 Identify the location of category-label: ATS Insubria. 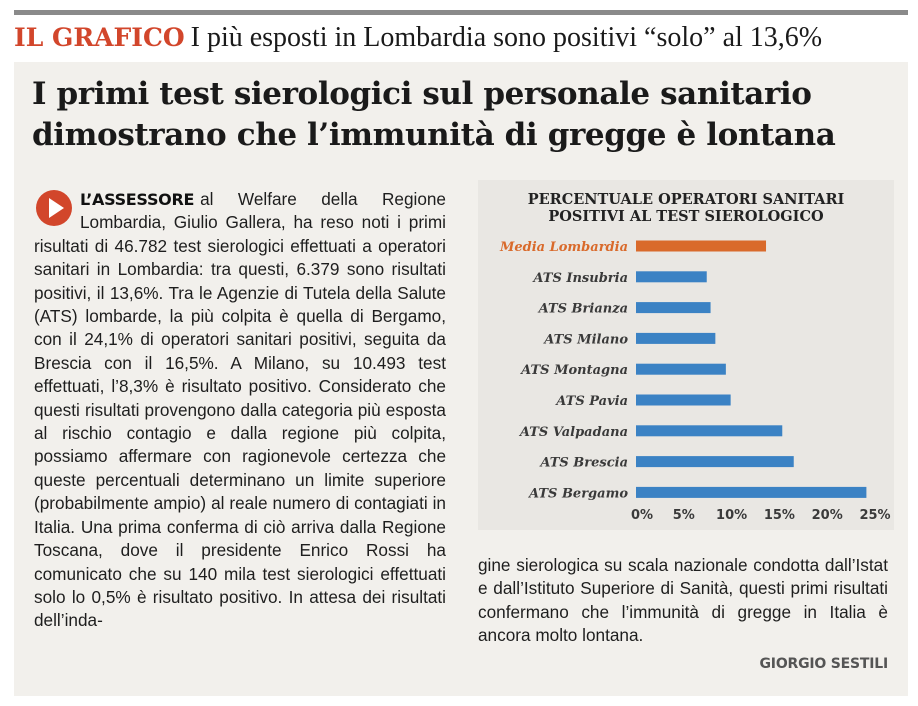
(579, 278).